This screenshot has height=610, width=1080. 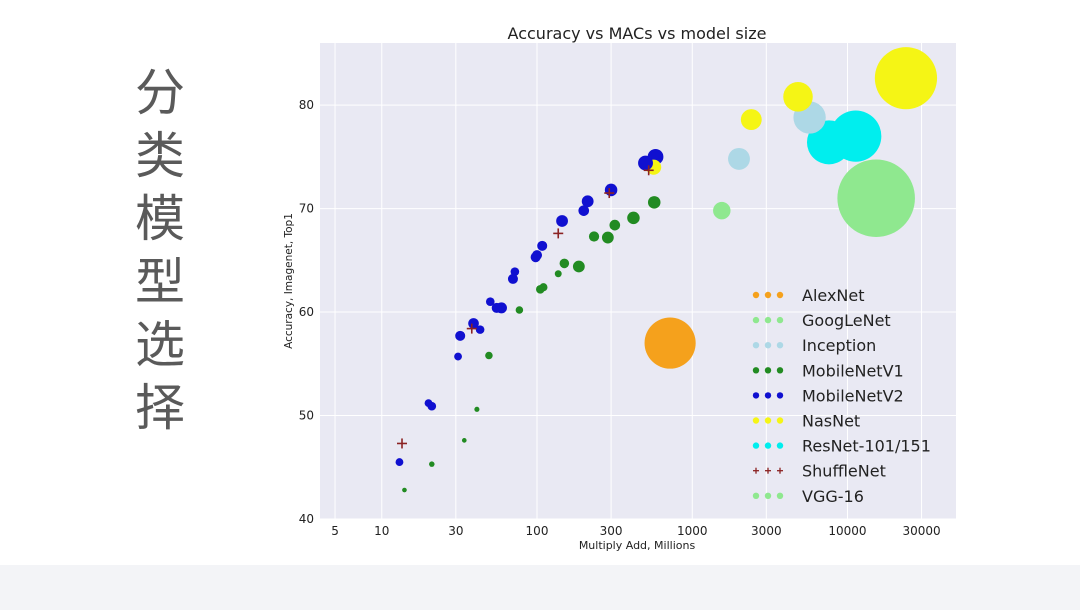 What do you see at coordinates (160, 93) in the screenshot?
I see `title-char-1: 分` at bounding box center [160, 93].